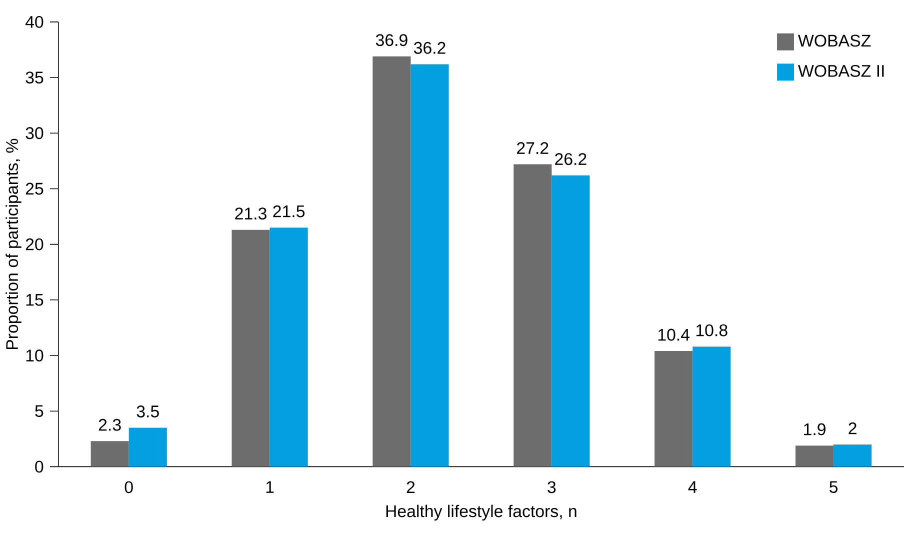 The image size is (918, 533). What do you see at coordinates (35, 300) in the screenshot?
I see `y-tick-label: 15` at bounding box center [35, 300].